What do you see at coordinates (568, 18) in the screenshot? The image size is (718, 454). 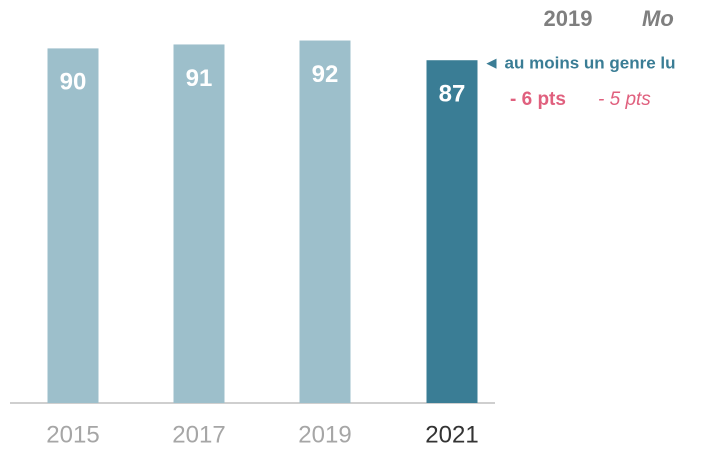 I see `annotation: 2019` at bounding box center [568, 18].